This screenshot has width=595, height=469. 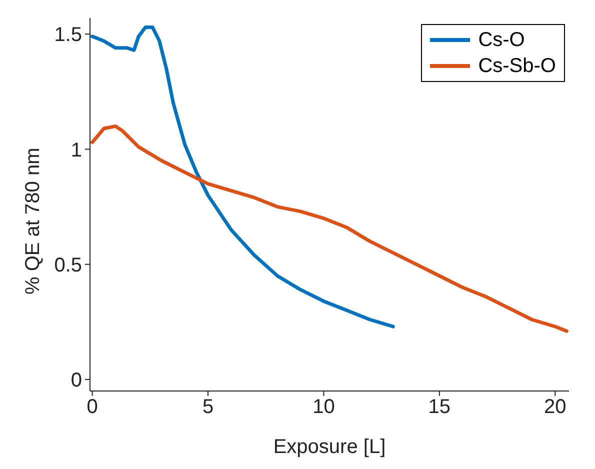 What do you see at coordinates (33, 221) in the screenshot?
I see `y-axis-title: % QE at 780 nm` at bounding box center [33, 221].